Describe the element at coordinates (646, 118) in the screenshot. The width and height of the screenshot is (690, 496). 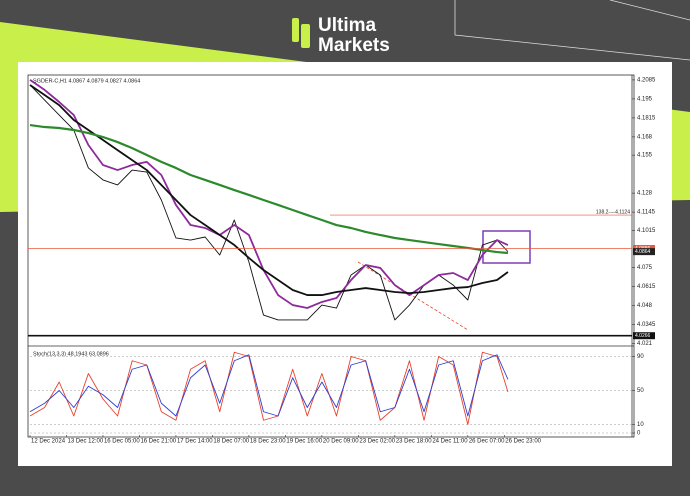
I see `y-tick-label: 4.1815` at that location.